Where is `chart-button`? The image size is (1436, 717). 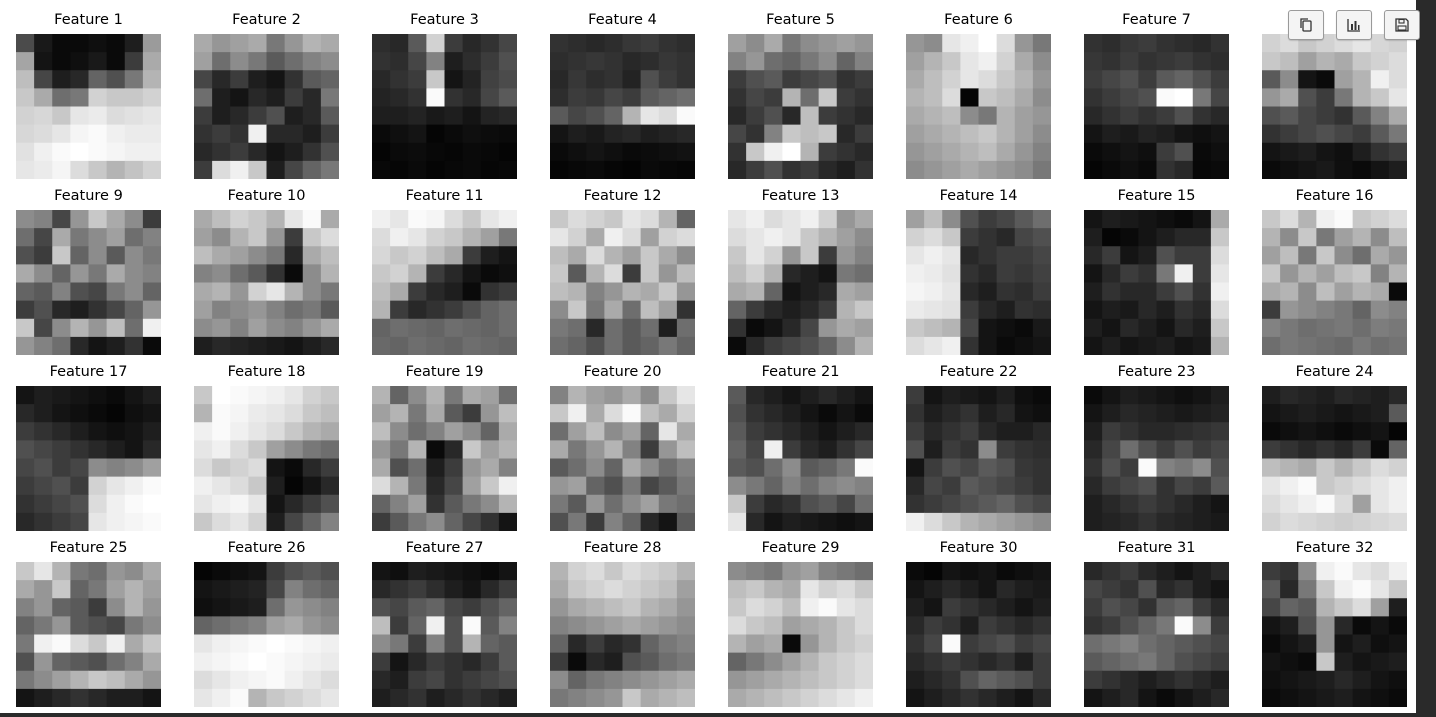 chart-button is located at coordinates (1354, 25).